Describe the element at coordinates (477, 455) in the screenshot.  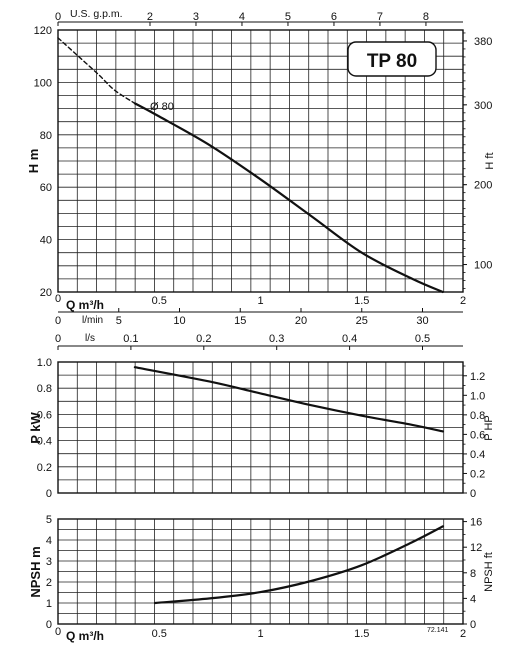
I see `power-y2-tick-label: 0.4` at that location.